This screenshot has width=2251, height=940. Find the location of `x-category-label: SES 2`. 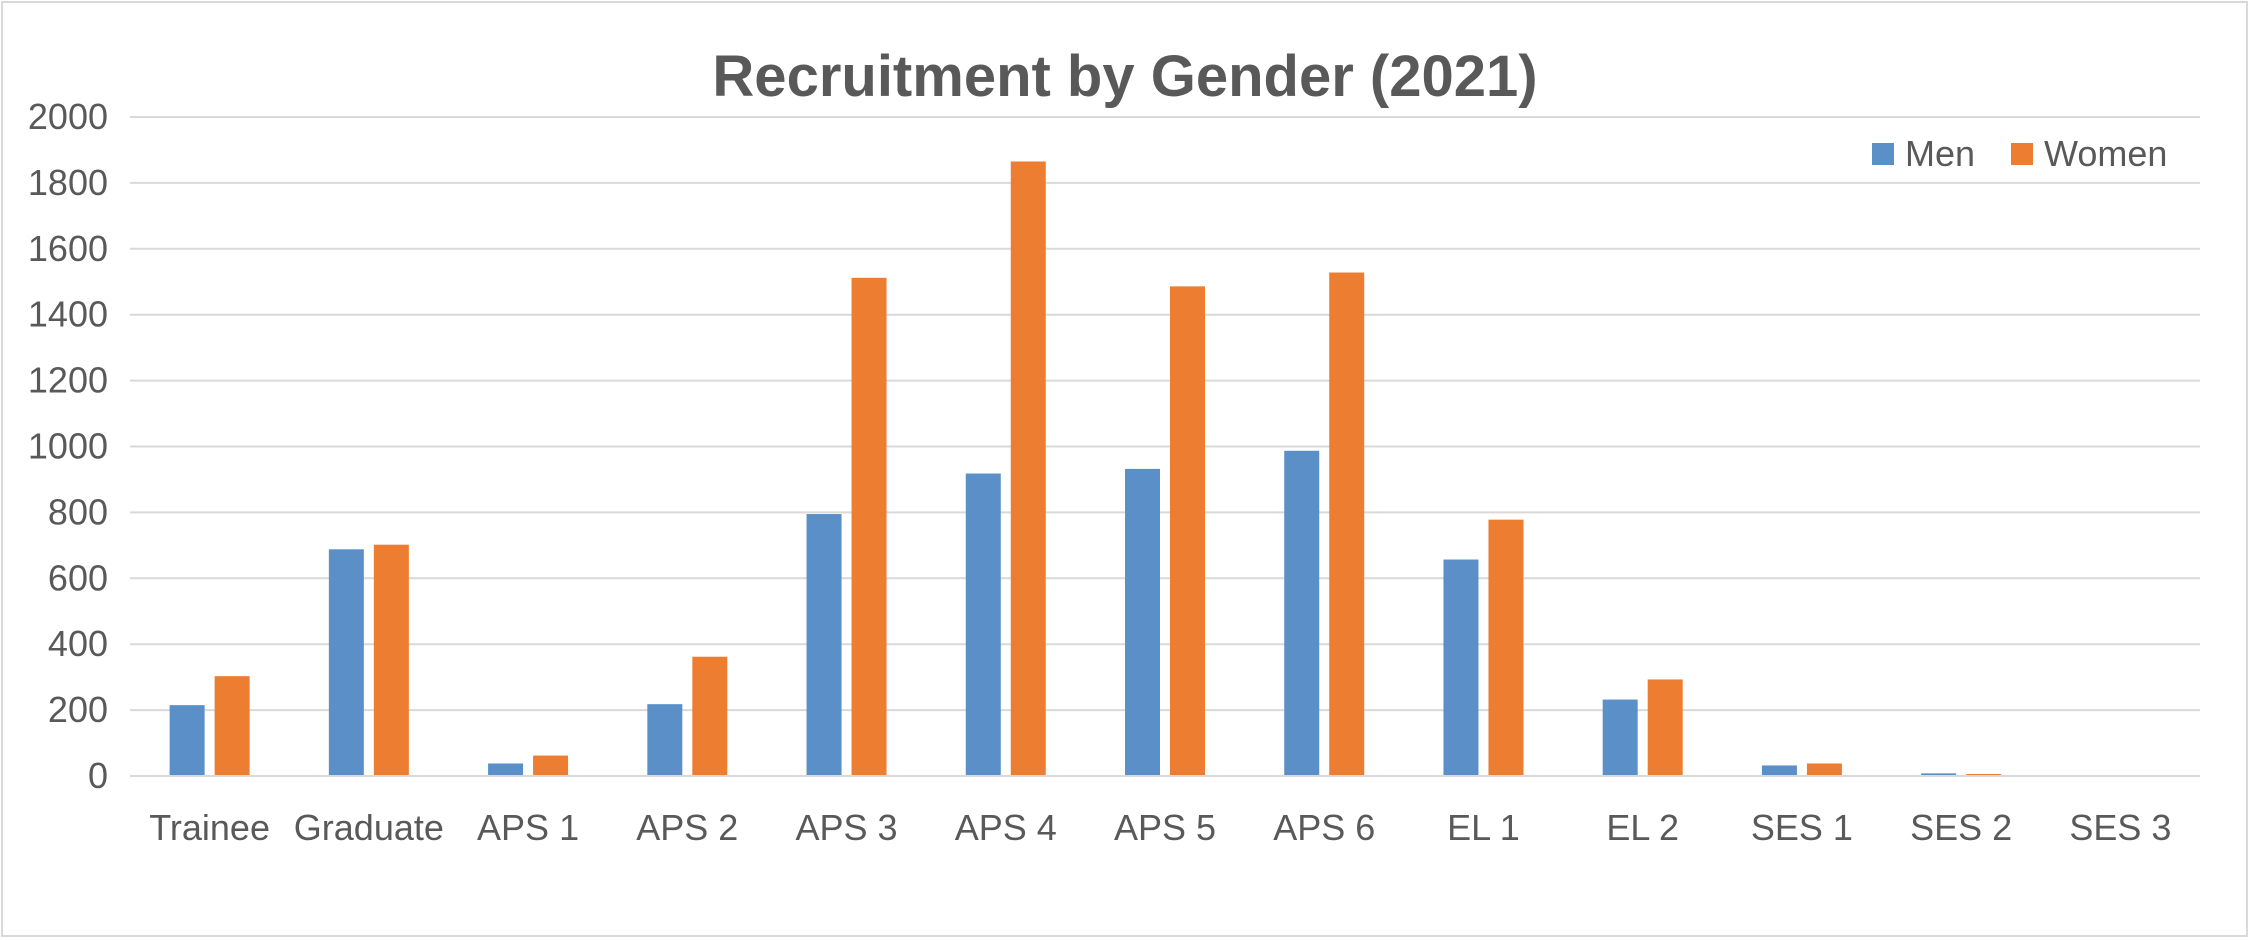

x-category-label: SES 2 is located at coordinates (1961, 827).